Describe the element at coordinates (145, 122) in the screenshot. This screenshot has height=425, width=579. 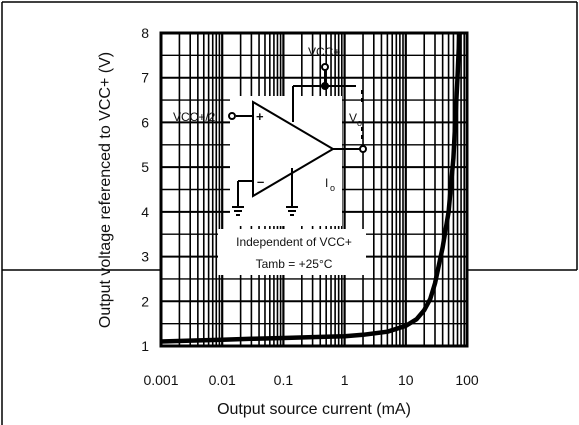
I see `y-tick-label: 6` at that location.